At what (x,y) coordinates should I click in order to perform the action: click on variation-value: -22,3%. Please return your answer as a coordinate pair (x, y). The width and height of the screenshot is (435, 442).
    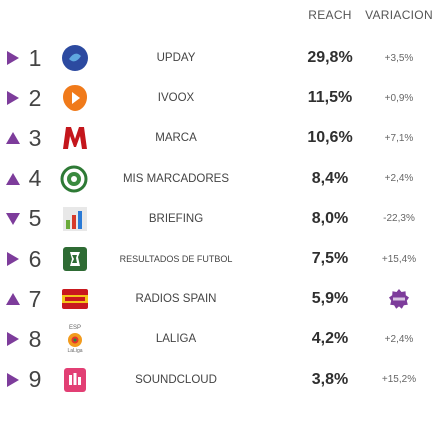
    Looking at the image, I should click on (399, 219).